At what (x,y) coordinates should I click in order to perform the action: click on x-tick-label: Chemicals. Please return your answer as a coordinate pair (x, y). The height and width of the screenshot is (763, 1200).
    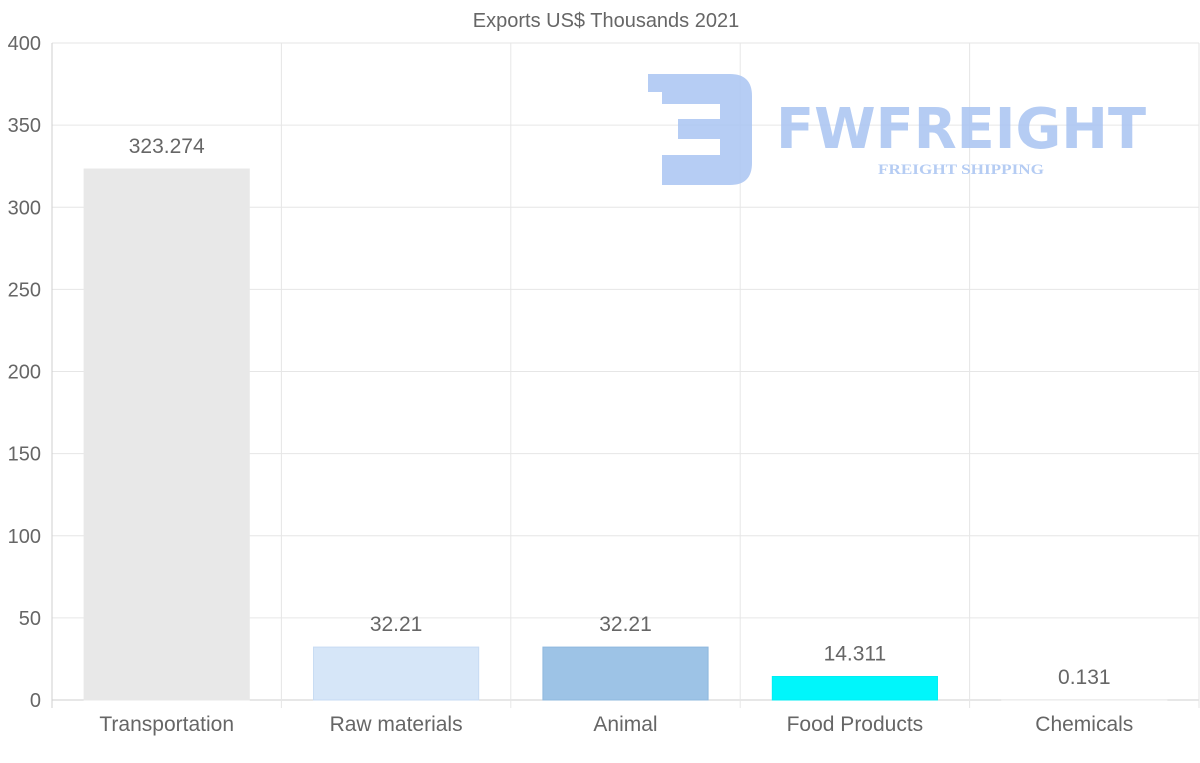
    Looking at the image, I should click on (1084, 724).